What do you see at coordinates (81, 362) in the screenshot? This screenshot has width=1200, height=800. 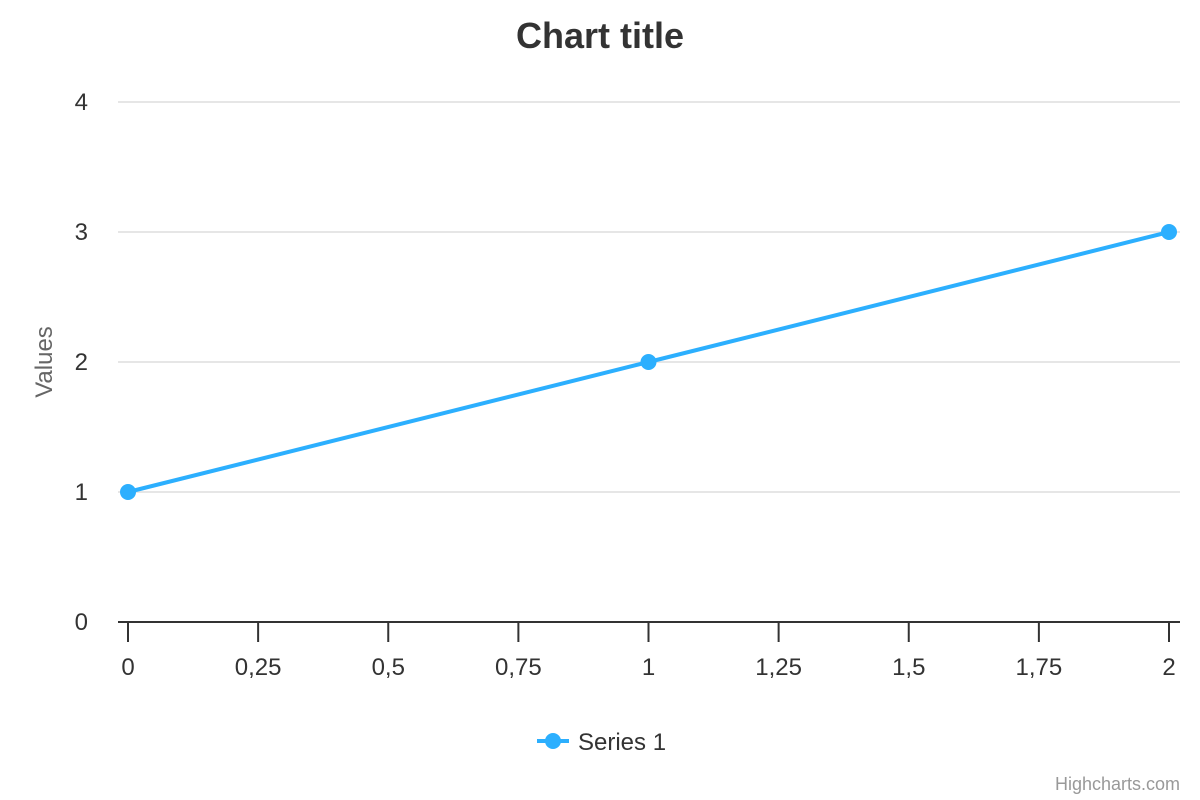 I see `y-tick-label: 2` at bounding box center [81, 362].